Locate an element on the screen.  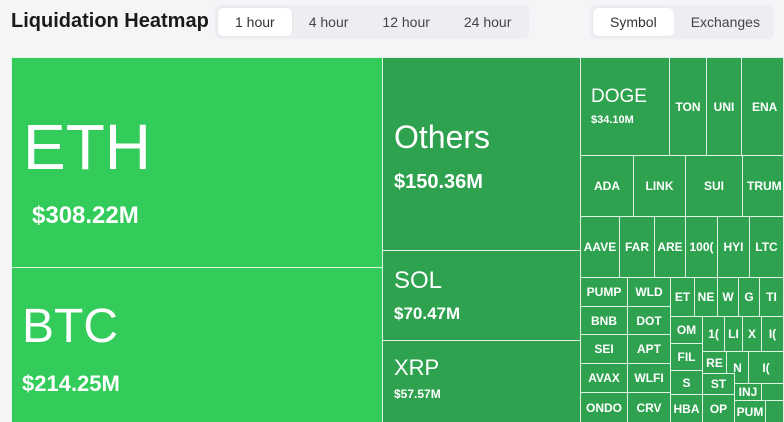
tile-sui: SUI is located at coordinates (714, 186).